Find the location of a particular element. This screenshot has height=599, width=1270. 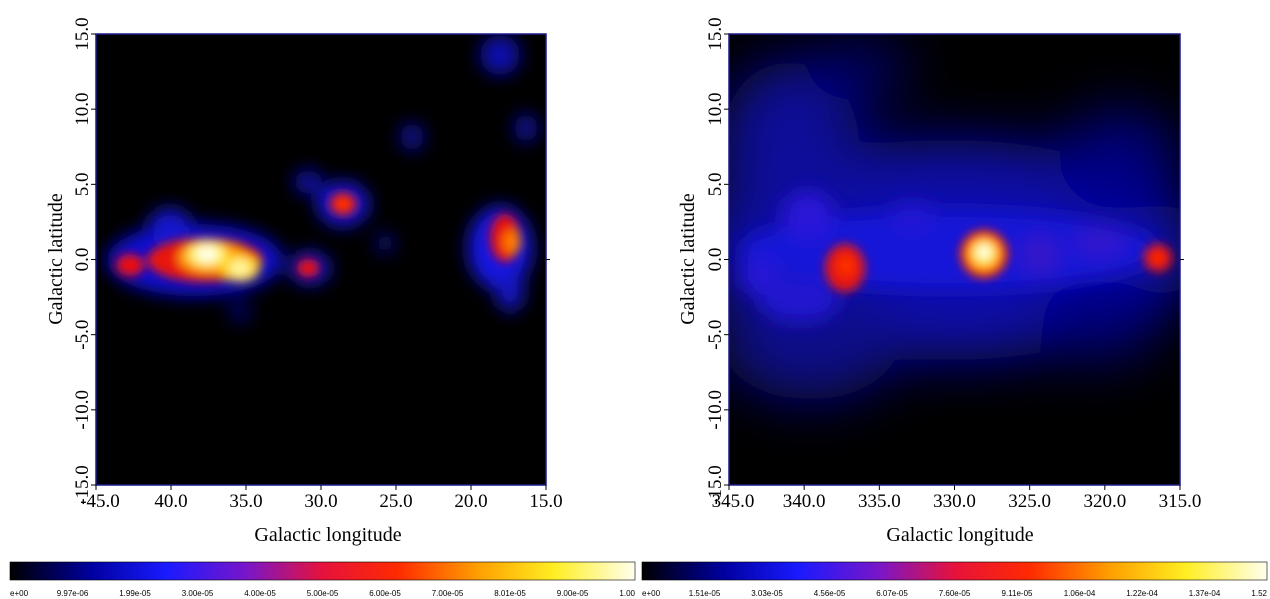

left-y-tick-label: 10.0 is located at coordinates (82, 109).